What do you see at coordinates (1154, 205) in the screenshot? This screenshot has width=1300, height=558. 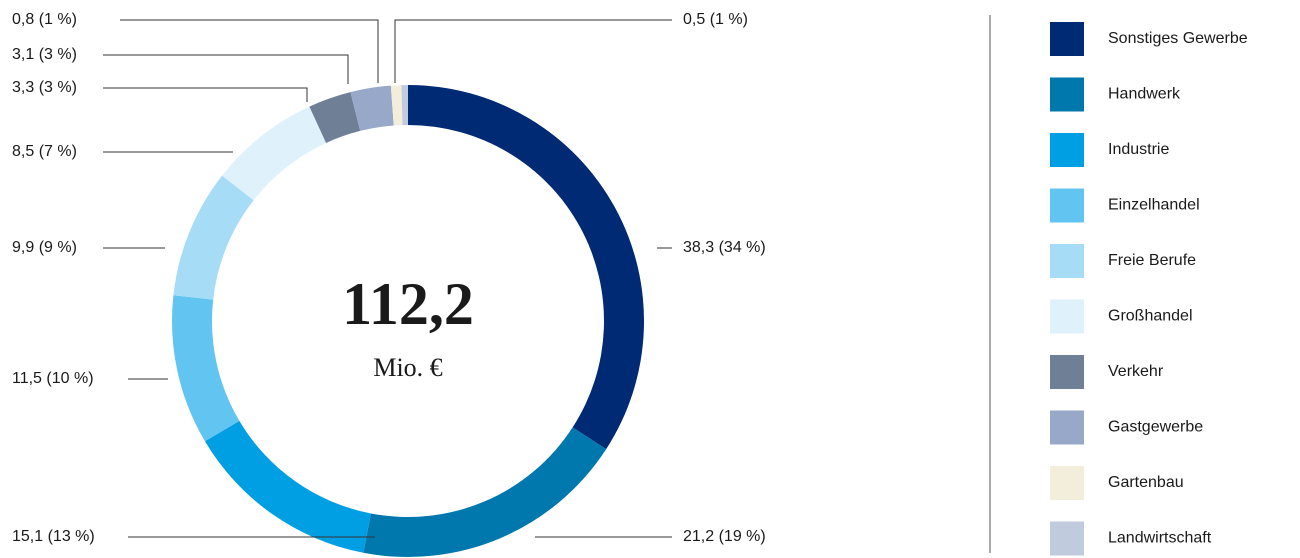 I see `legend-label: Einzelhandel` at bounding box center [1154, 205].